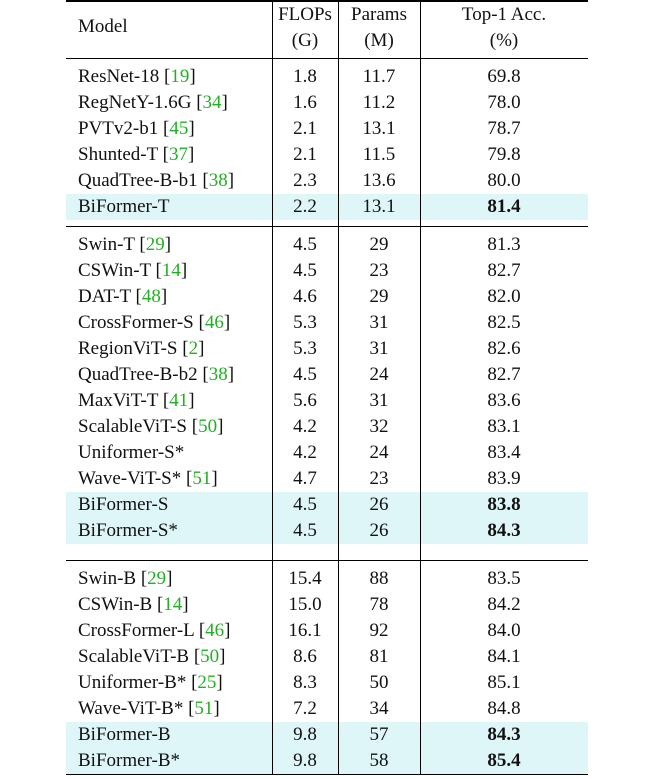 This screenshot has width=653, height=779. What do you see at coordinates (504, 154) in the screenshot?
I see `accuracy-value: 79.8` at bounding box center [504, 154].